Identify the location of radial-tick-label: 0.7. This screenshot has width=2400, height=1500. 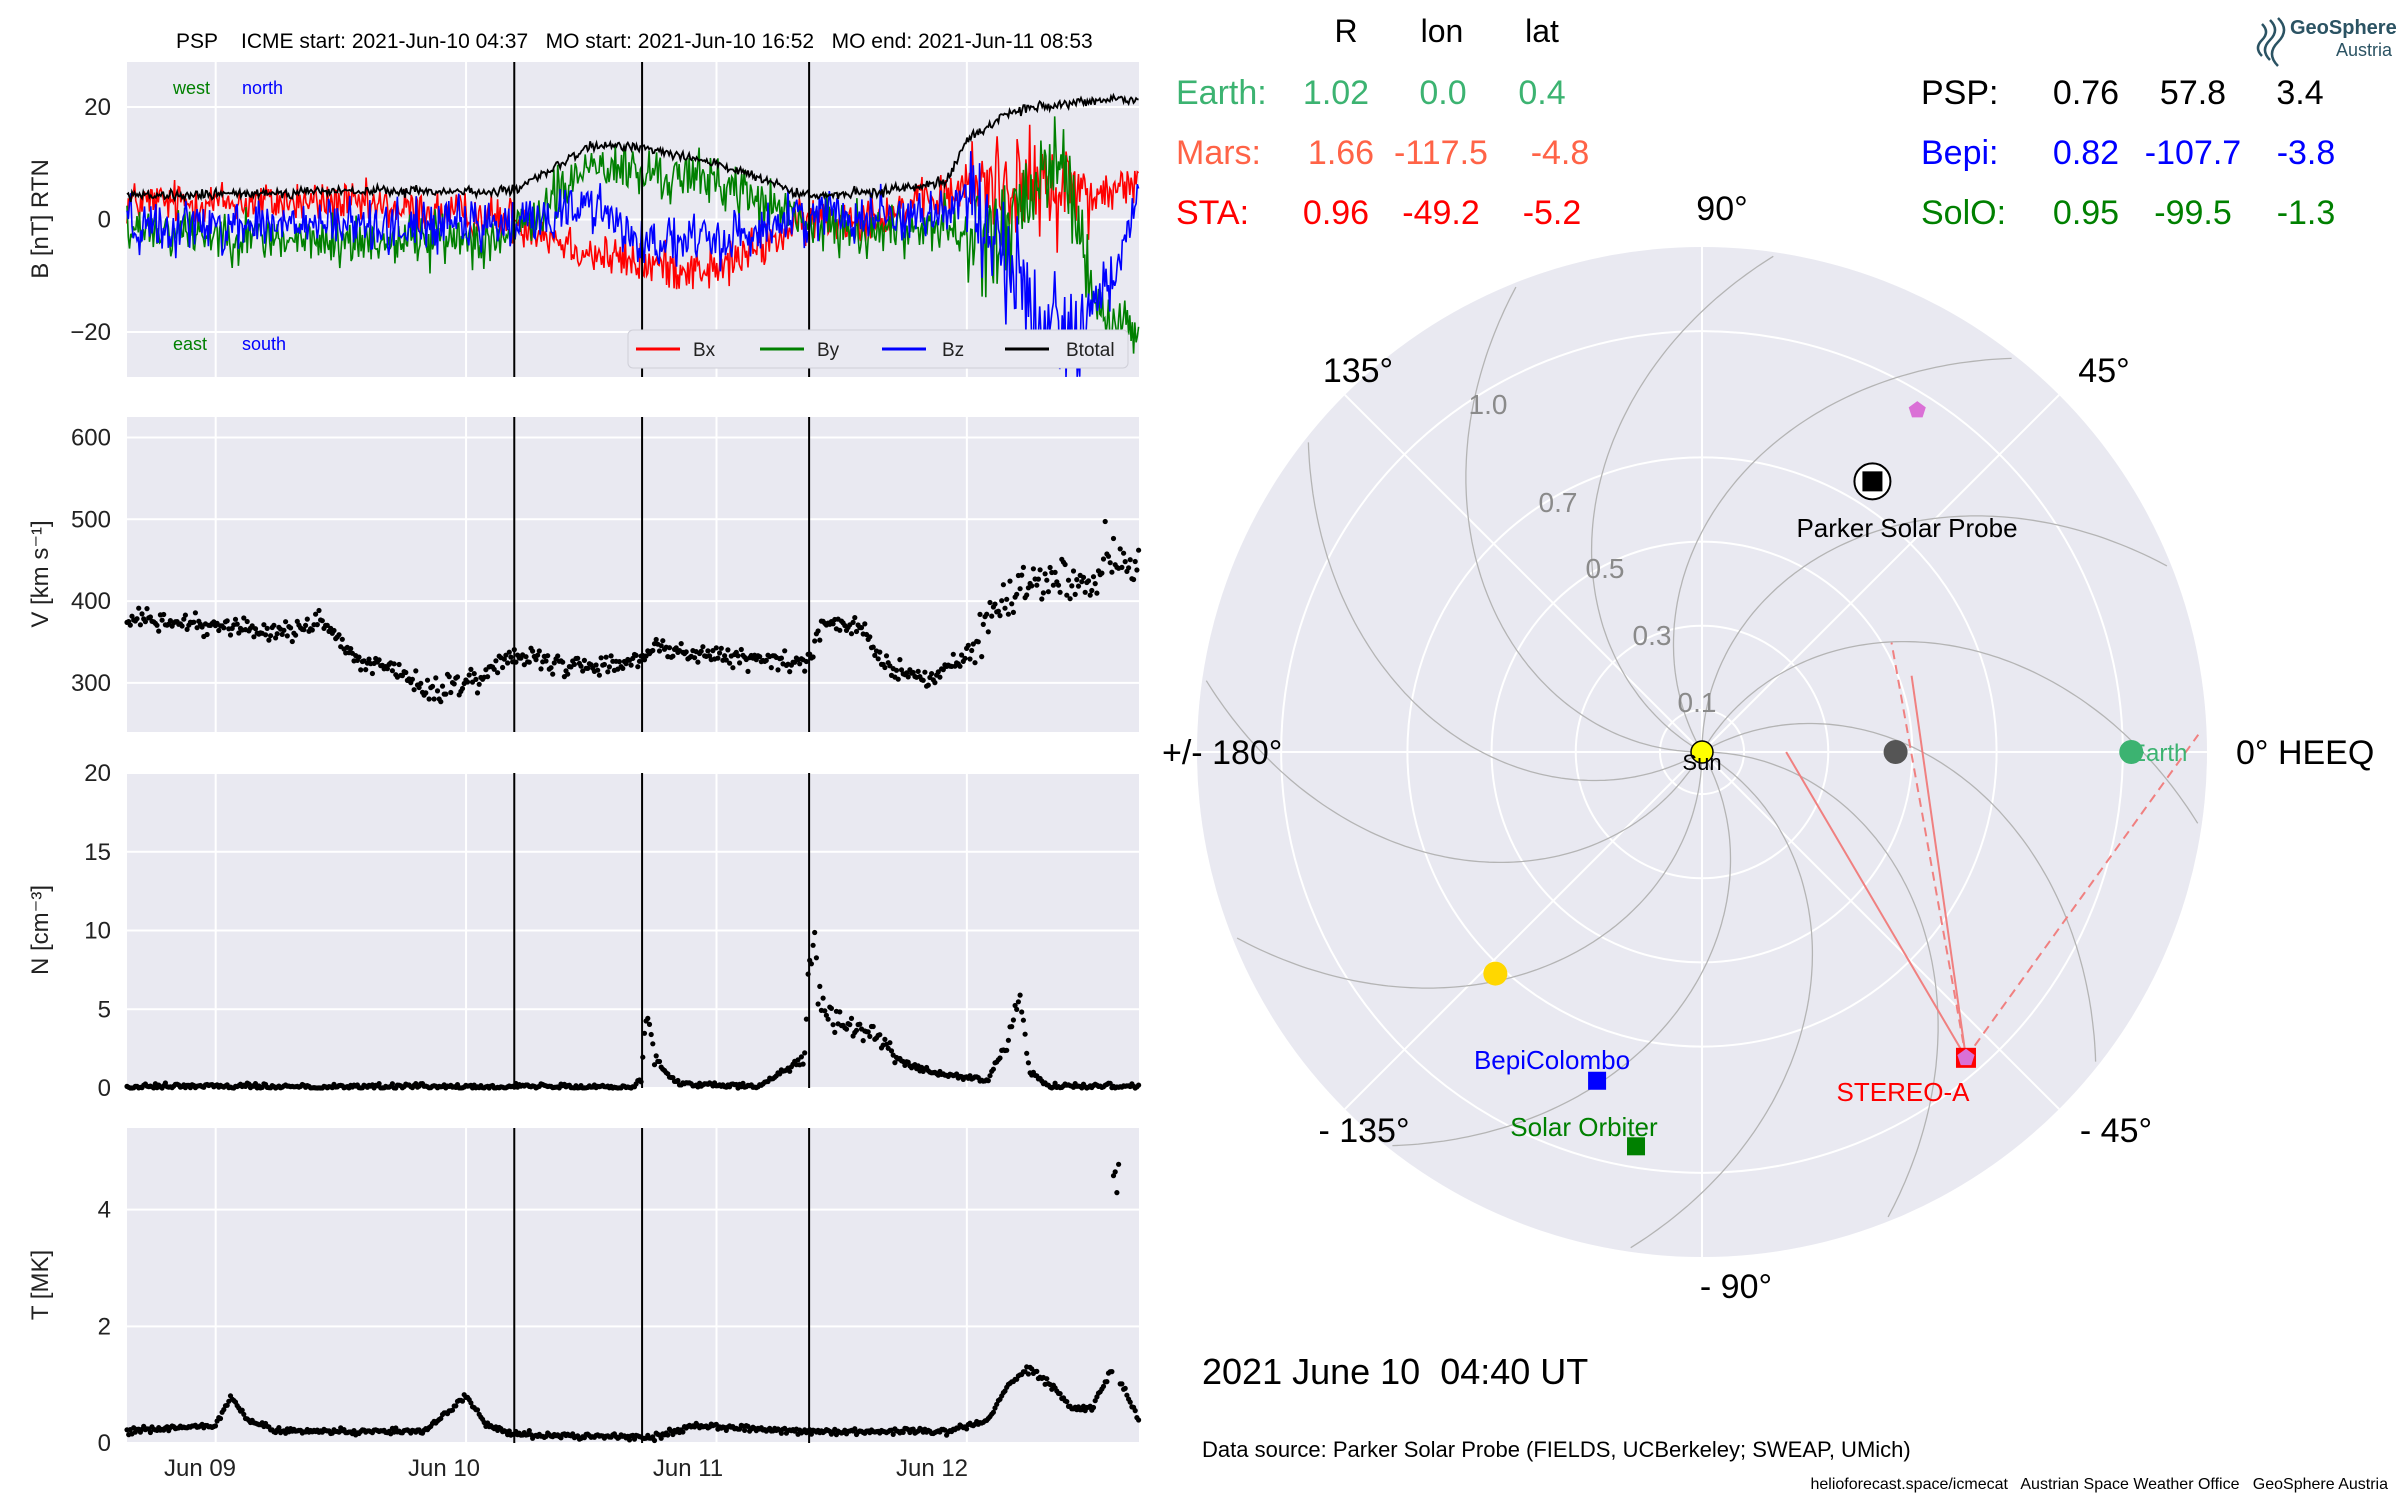
(1558, 502).